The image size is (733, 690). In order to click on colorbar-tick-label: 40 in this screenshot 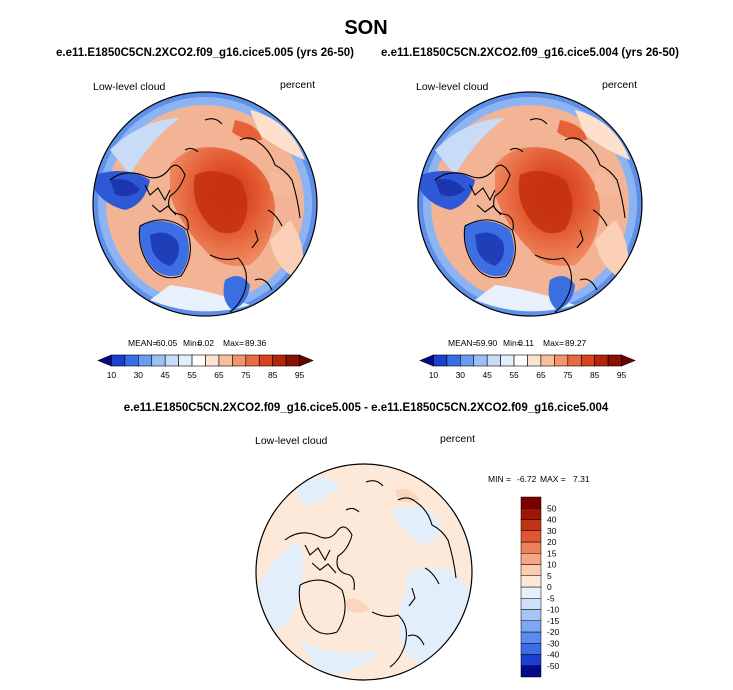, I will do `click(552, 520)`.